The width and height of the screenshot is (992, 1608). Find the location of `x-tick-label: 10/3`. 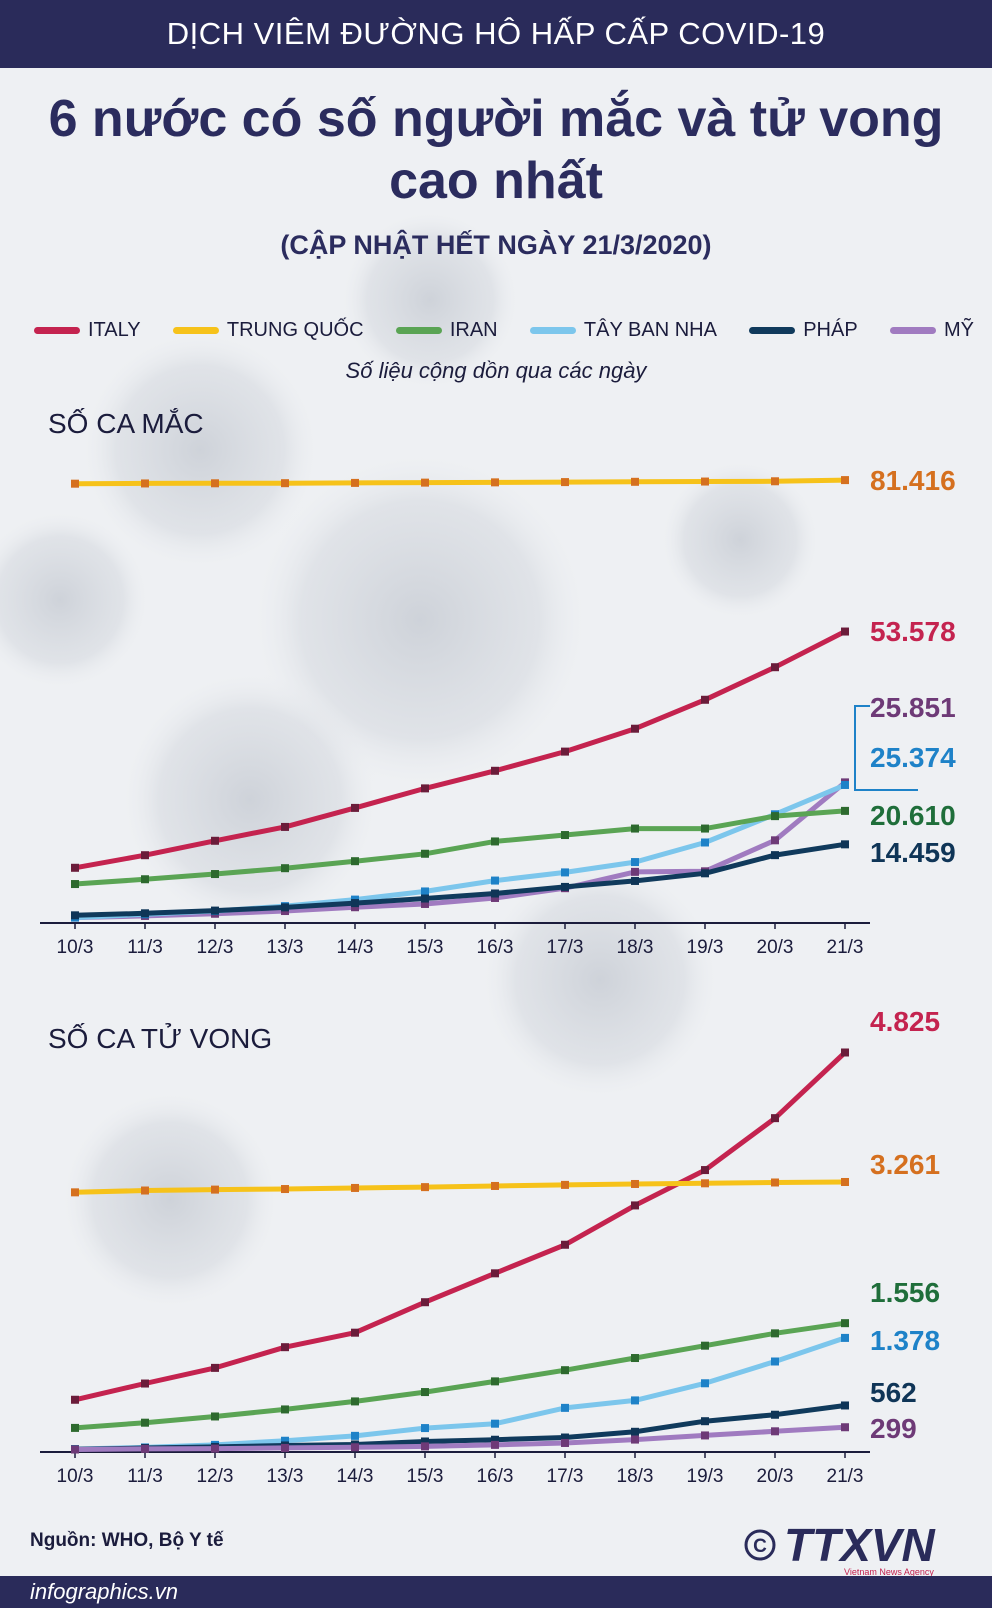

x-tick-label: 10/3 is located at coordinates (75, 1476).